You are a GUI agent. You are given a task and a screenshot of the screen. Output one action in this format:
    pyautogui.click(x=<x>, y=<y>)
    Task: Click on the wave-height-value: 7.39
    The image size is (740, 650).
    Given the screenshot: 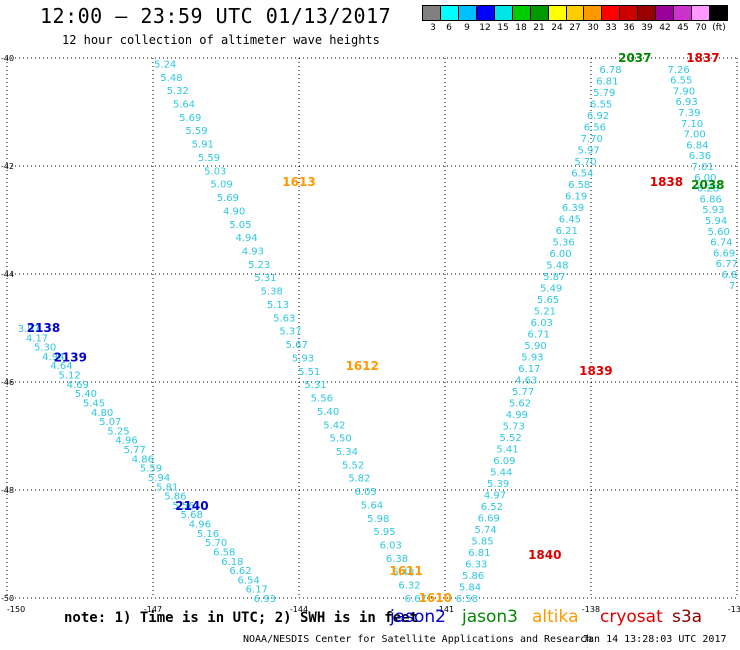 What is the action you would take?
    pyautogui.click(x=689, y=113)
    